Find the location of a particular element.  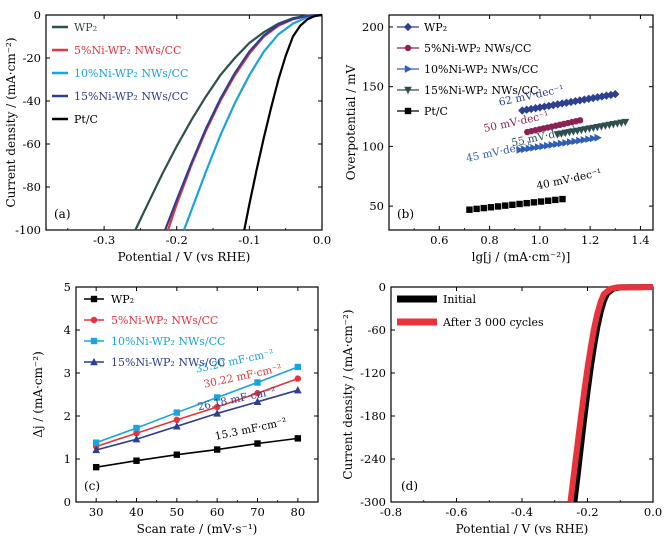

x-tick-label: 1.2 is located at coordinates (590, 240).